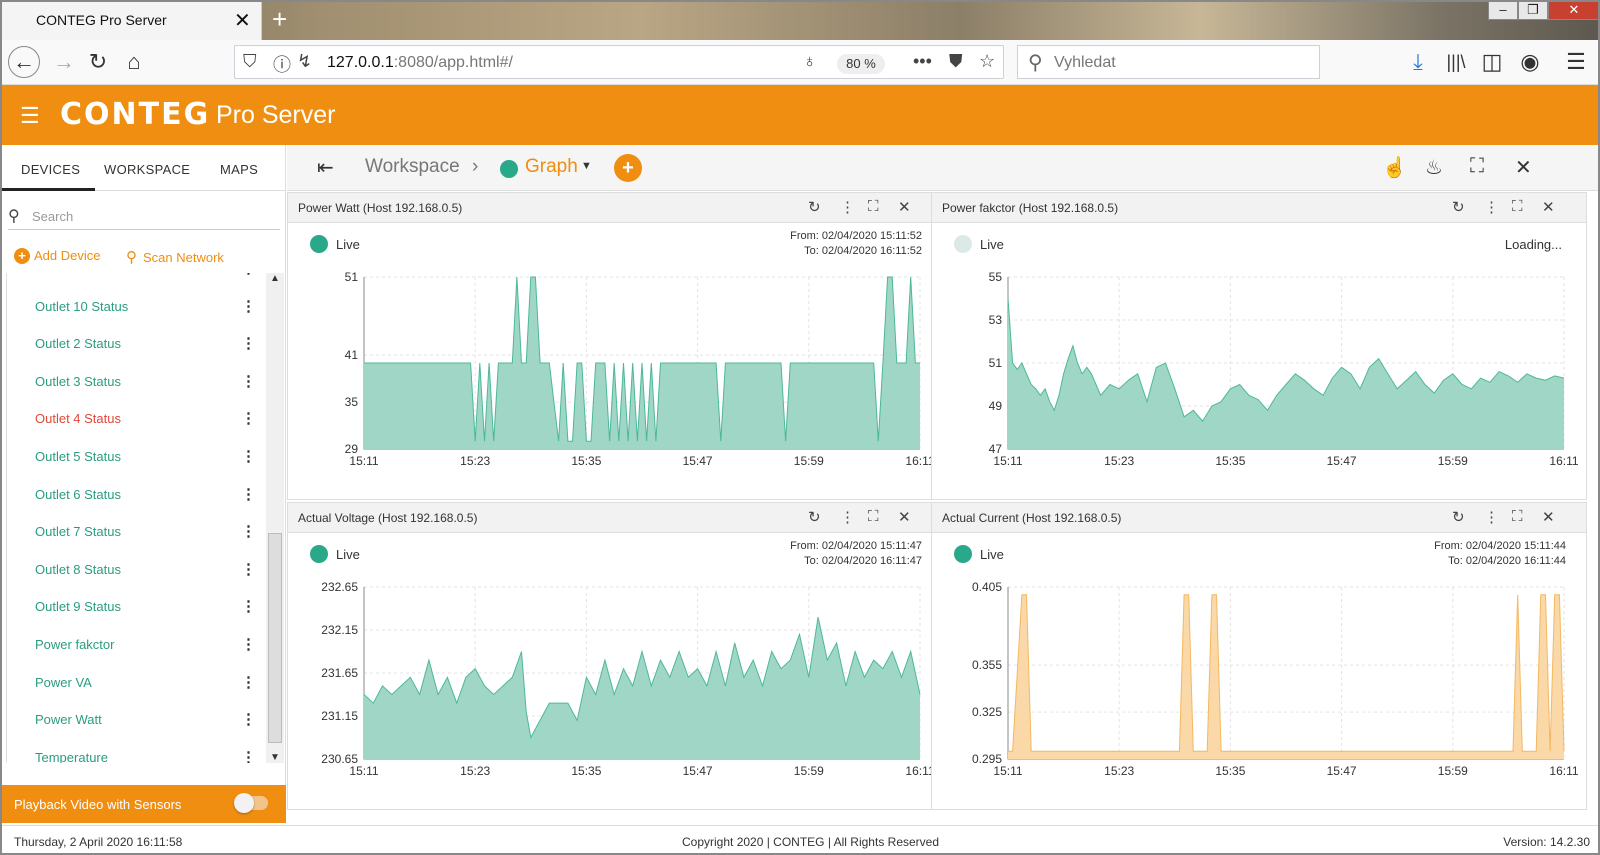  Describe the element at coordinates (1434, 168) in the screenshot. I see `alarm-icon: ♨` at that location.